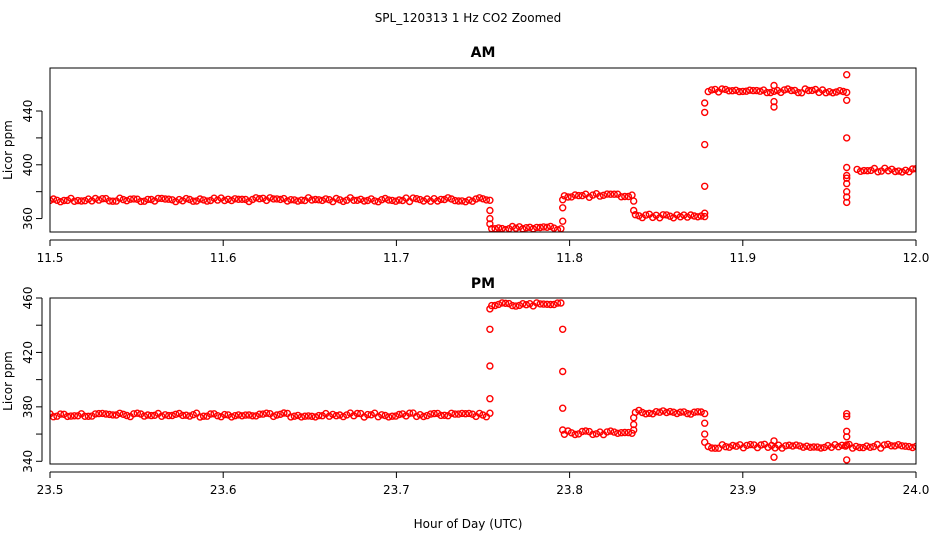 Image resolution: width=936 pixels, height=540 pixels. What do you see at coordinates (8, 150) in the screenshot?
I see `y-axis-label: Licor ppm` at bounding box center [8, 150].